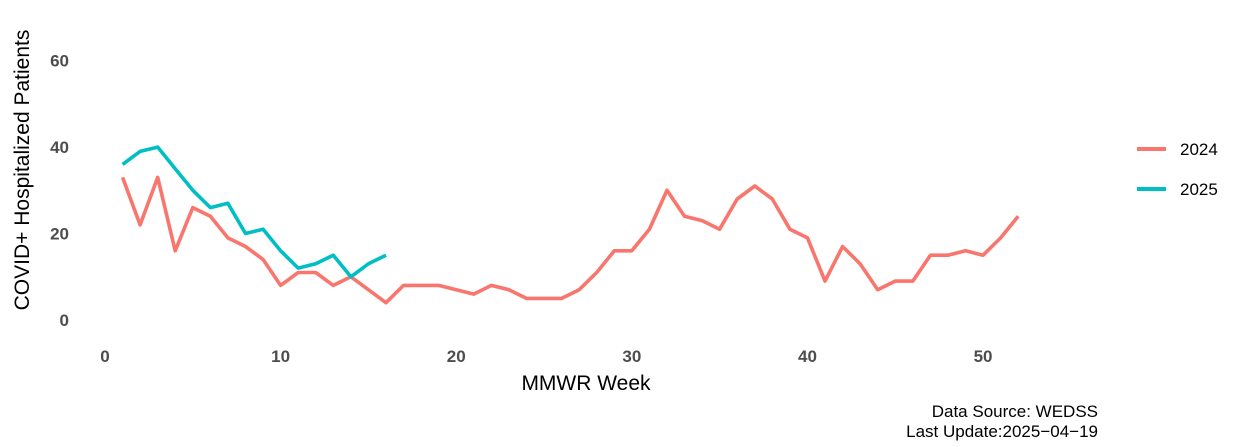  I want to click on x-tick-label: 40, so click(807, 356).